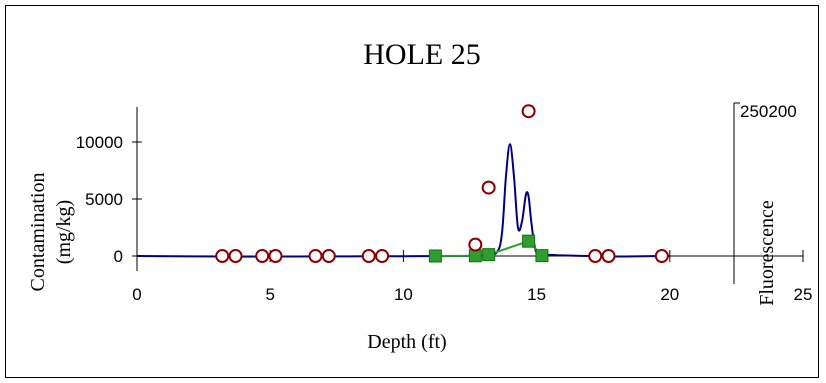  Describe the element at coordinates (269, 294) in the screenshot. I see `x-tick-label: 5` at that location.